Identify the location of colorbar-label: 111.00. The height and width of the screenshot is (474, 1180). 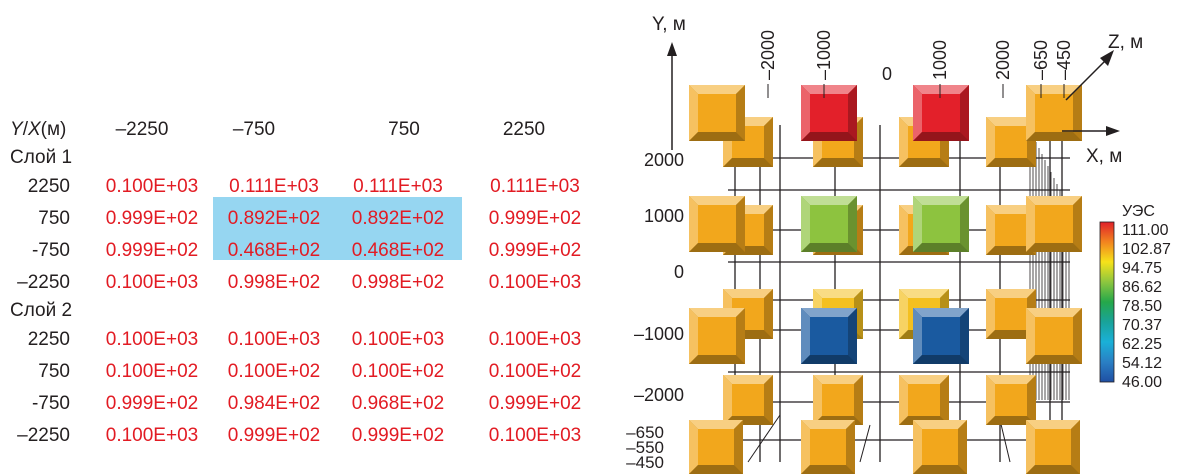
(1145, 230).